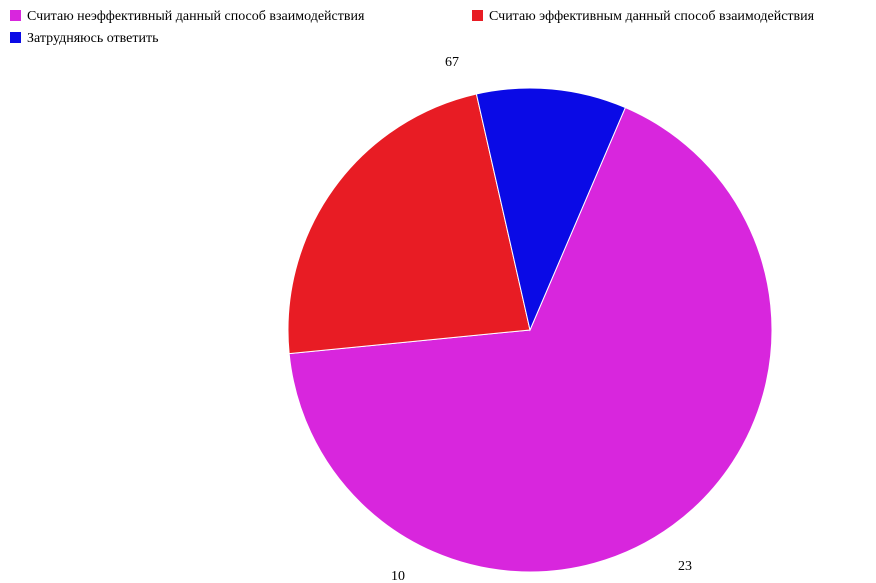 This screenshot has width=876, height=583. I want to click on data-label-ineffective: 67, so click(452, 62).